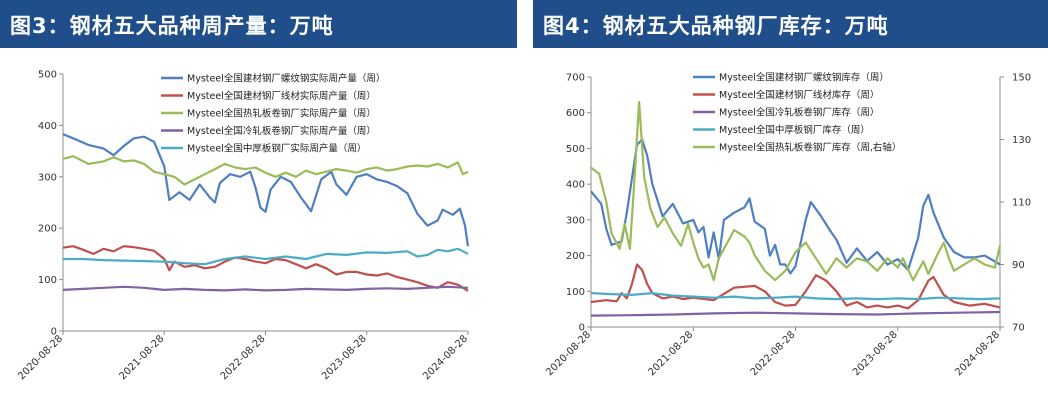 The height and width of the screenshot is (402, 1048). I want to click on y-right-tick-label: 150, so click(1021, 78).